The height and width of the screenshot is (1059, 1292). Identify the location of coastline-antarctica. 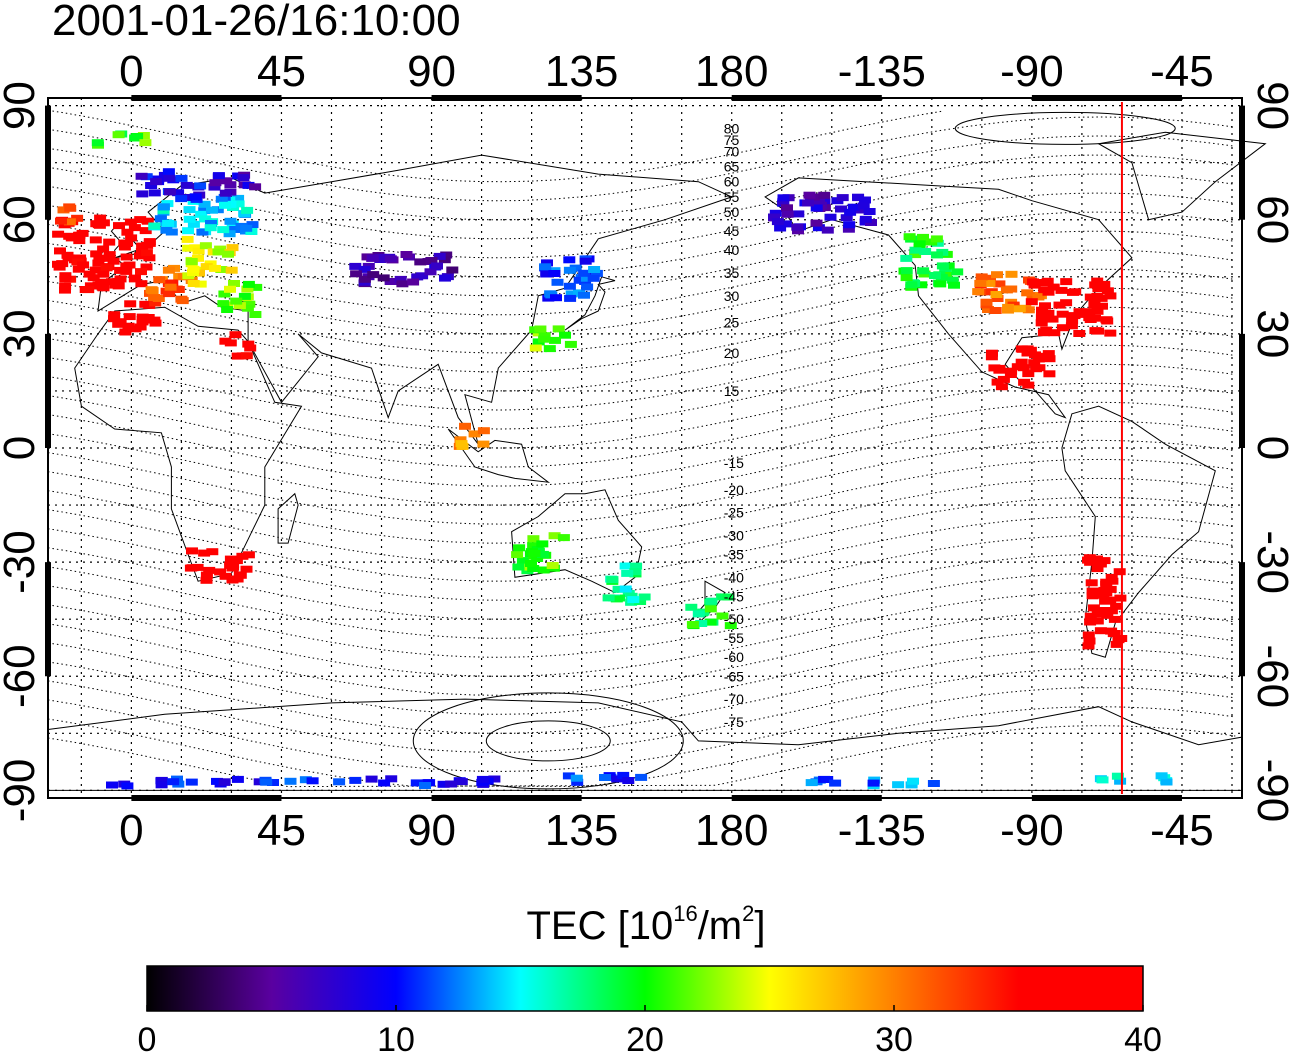
(645, 744).